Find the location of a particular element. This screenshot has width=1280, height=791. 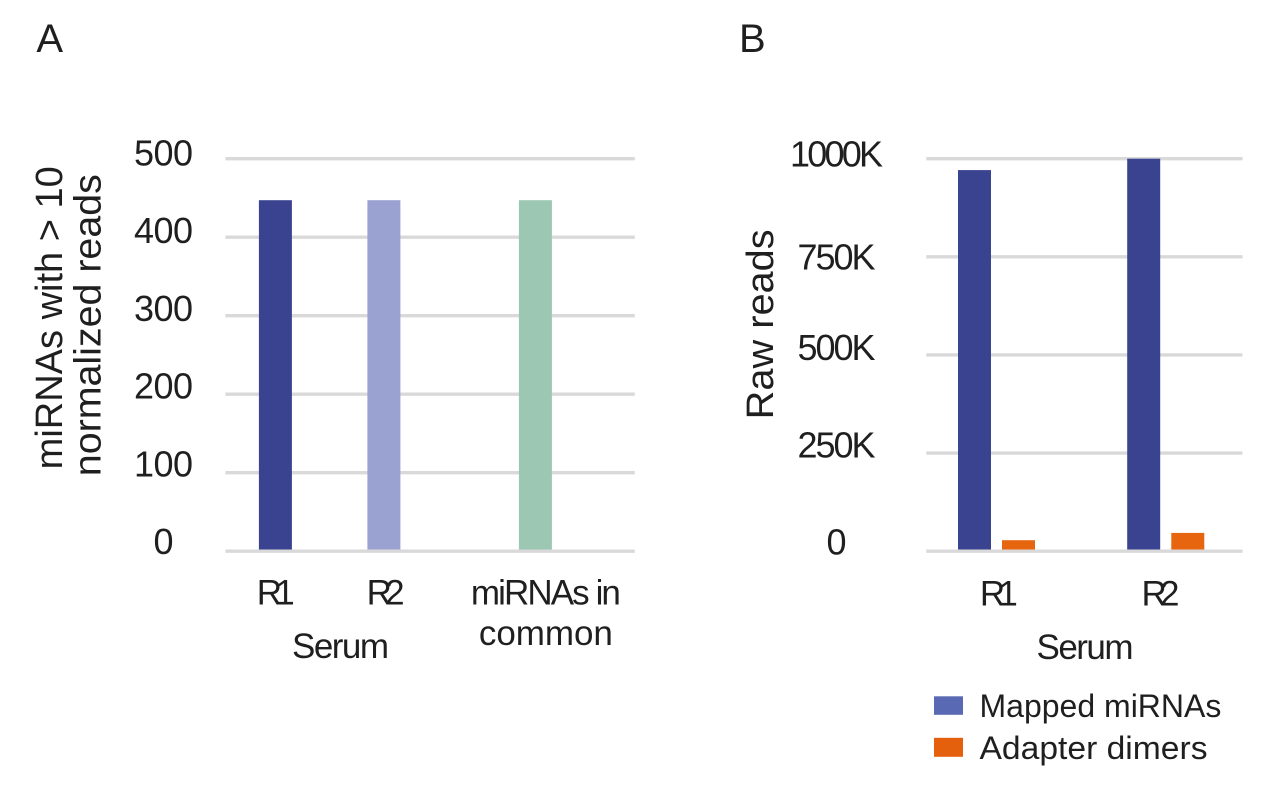

svg-text: 400 is located at coordinates (163, 230).